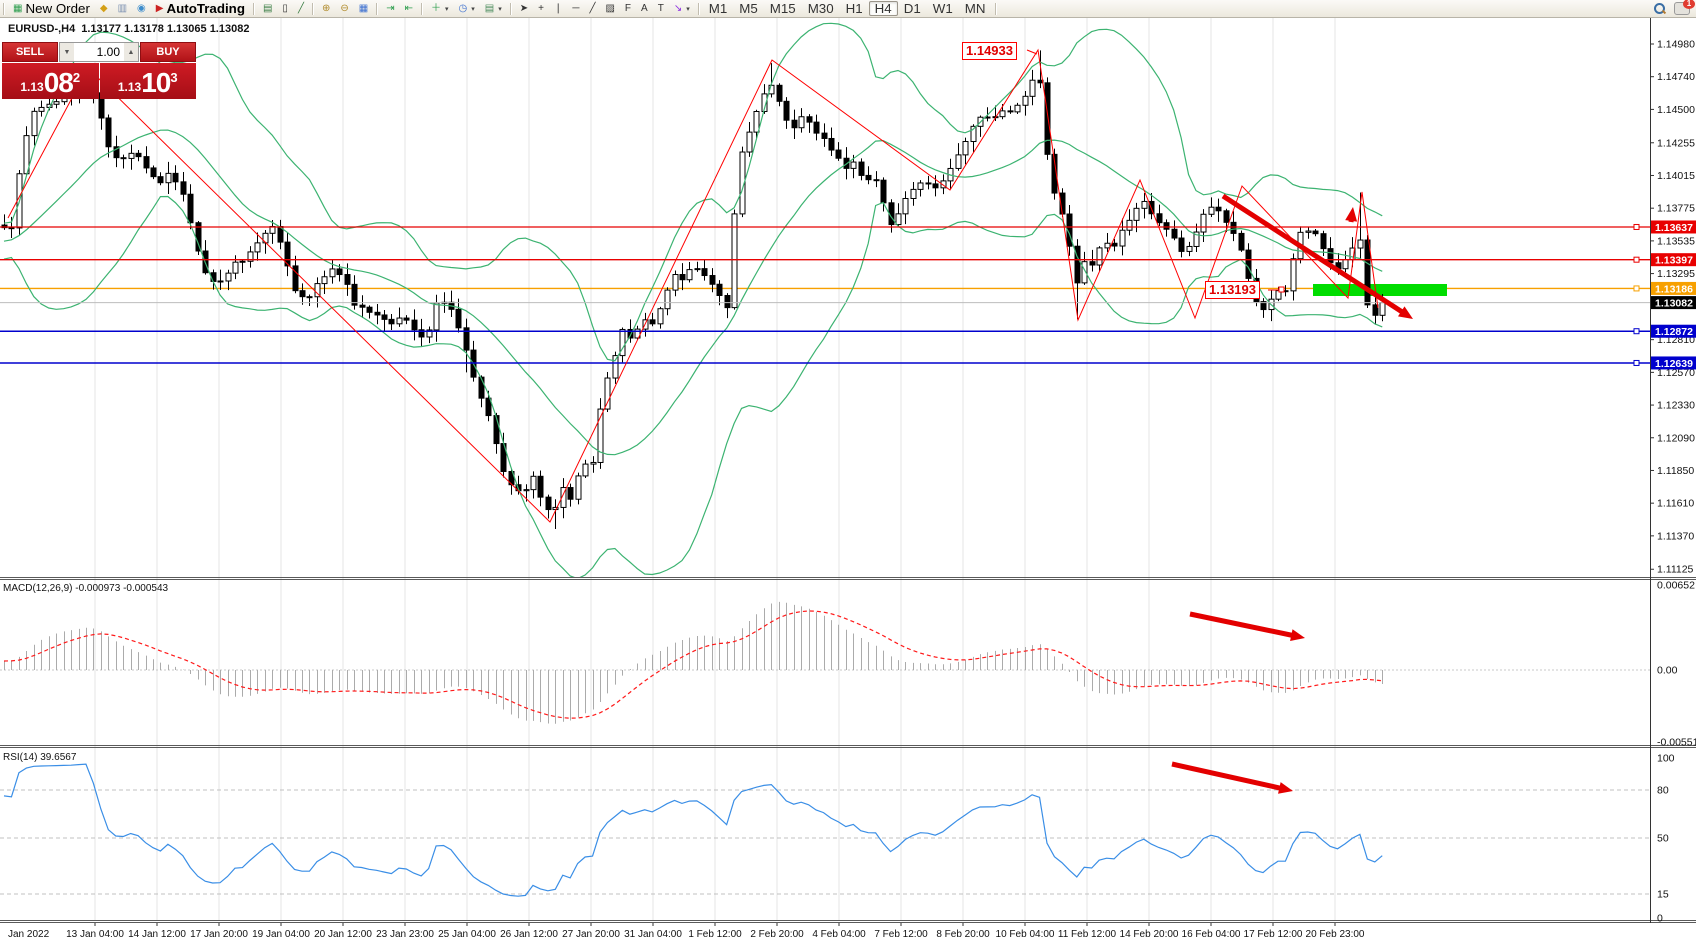 Image resolution: width=1696 pixels, height=942 pixels. What do you see at coordinates (1149, 934) in the screenshot?
I see `time-tick-label: 14 Feb 20:00` at bounding box center [1149, 934].